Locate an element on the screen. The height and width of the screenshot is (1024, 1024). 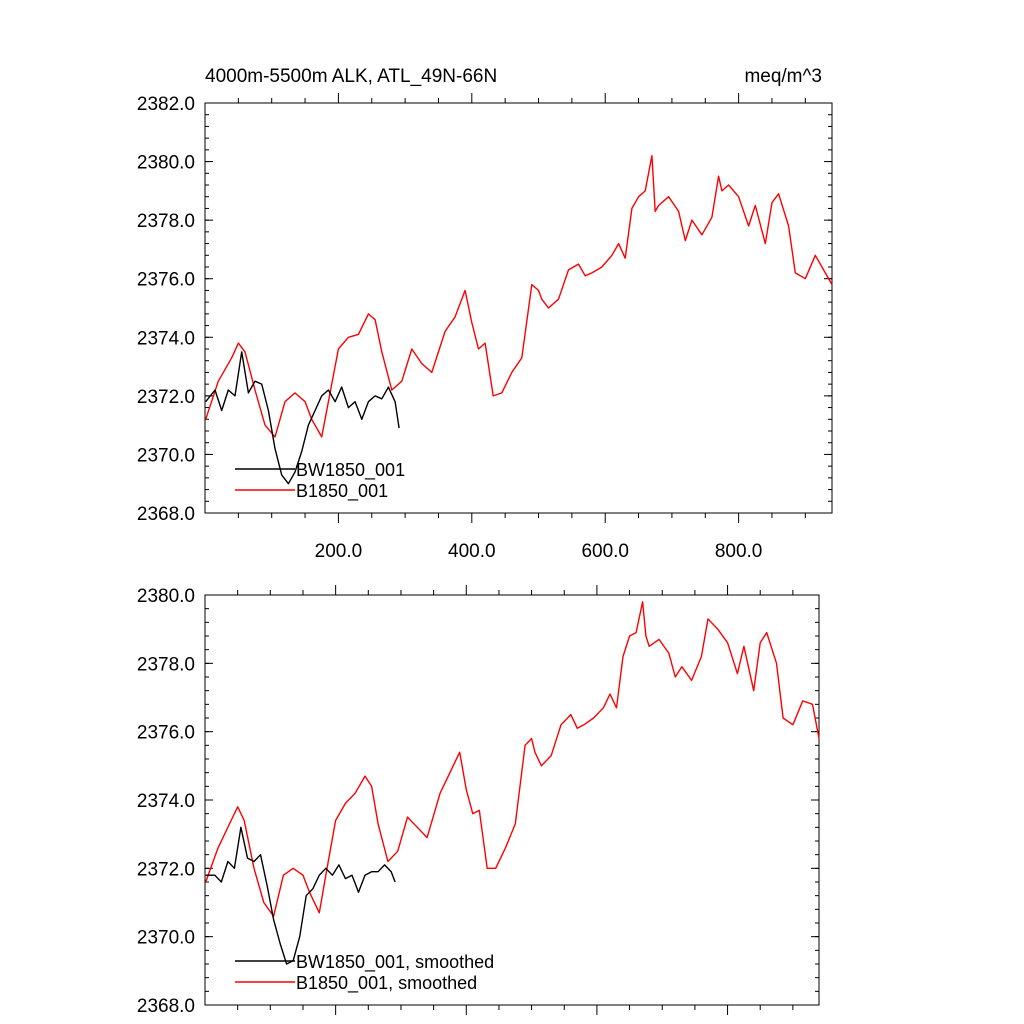
x-tick-label: 600.0 is located at coordinates (605, 551).